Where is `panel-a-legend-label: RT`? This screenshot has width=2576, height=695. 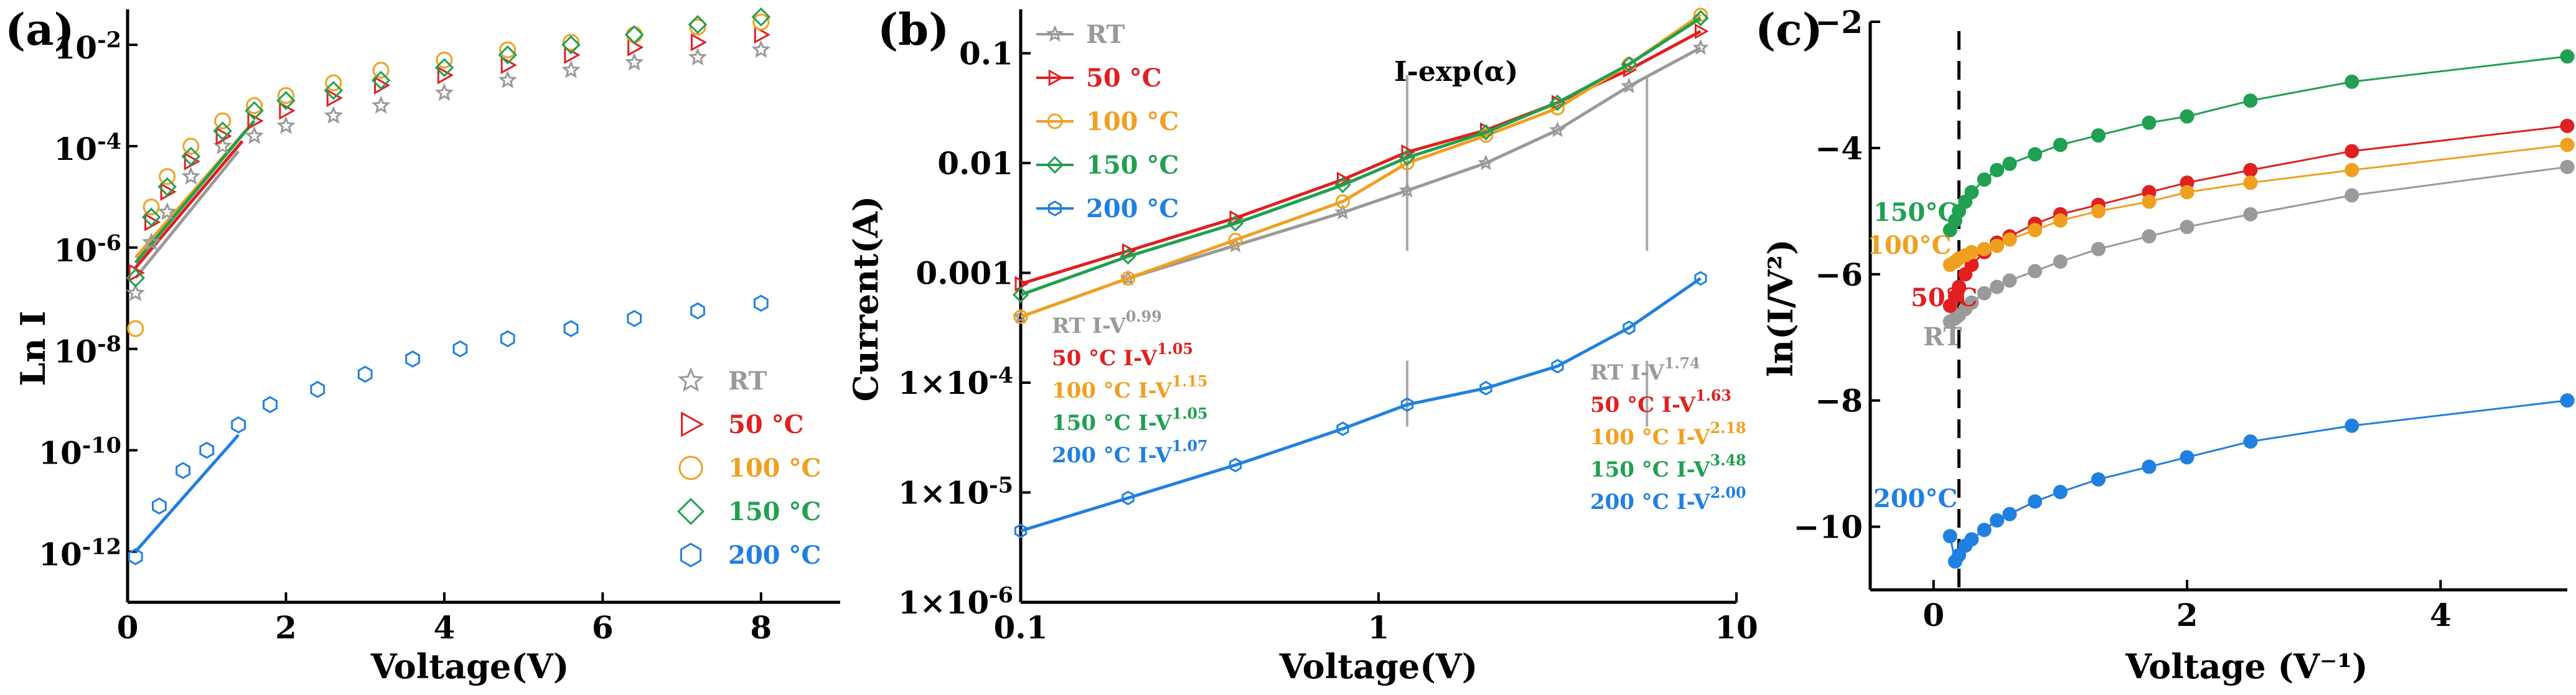 panel-a-legend-label: RT is located at coordinates (747, 381).